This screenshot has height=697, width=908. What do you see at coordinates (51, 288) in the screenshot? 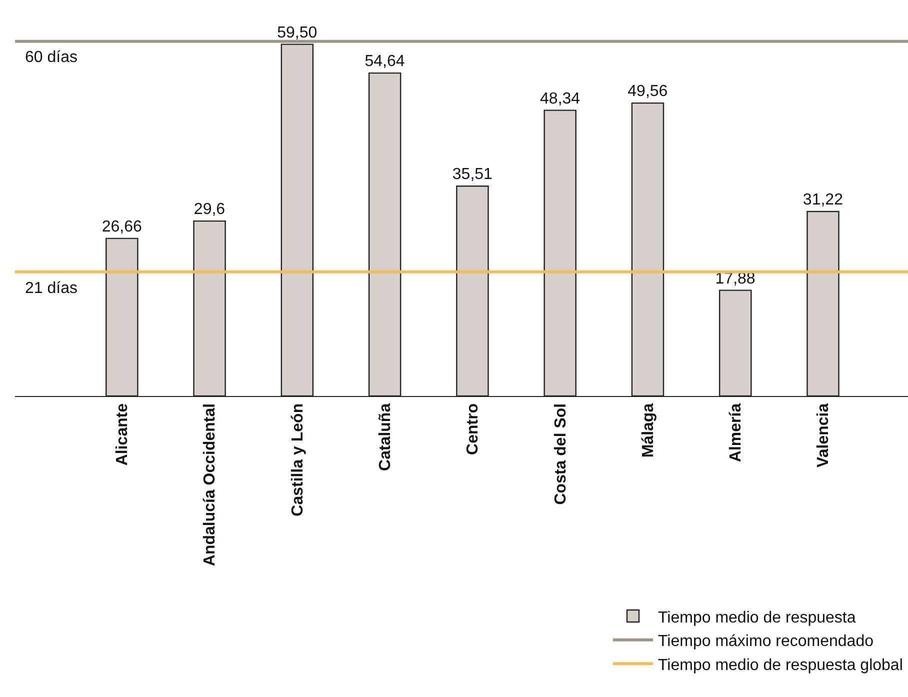
I see `annotation: 21 días` at bounding box center [51, 288].